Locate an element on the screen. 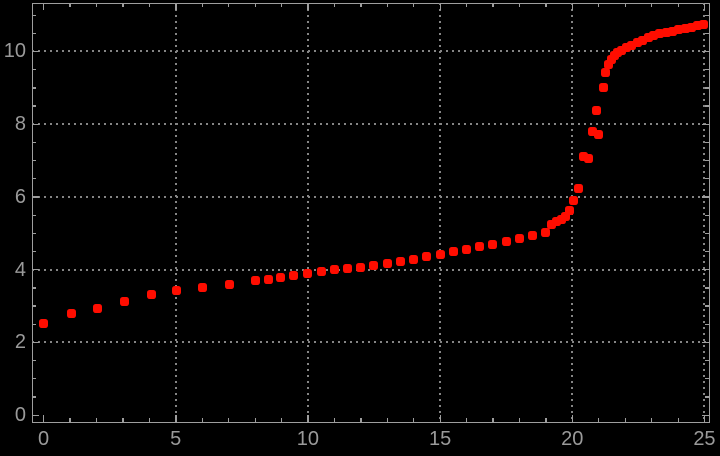 This screenshot has height=456, width=720. y-tick-label: 6 is located at coordinates (20, 196).